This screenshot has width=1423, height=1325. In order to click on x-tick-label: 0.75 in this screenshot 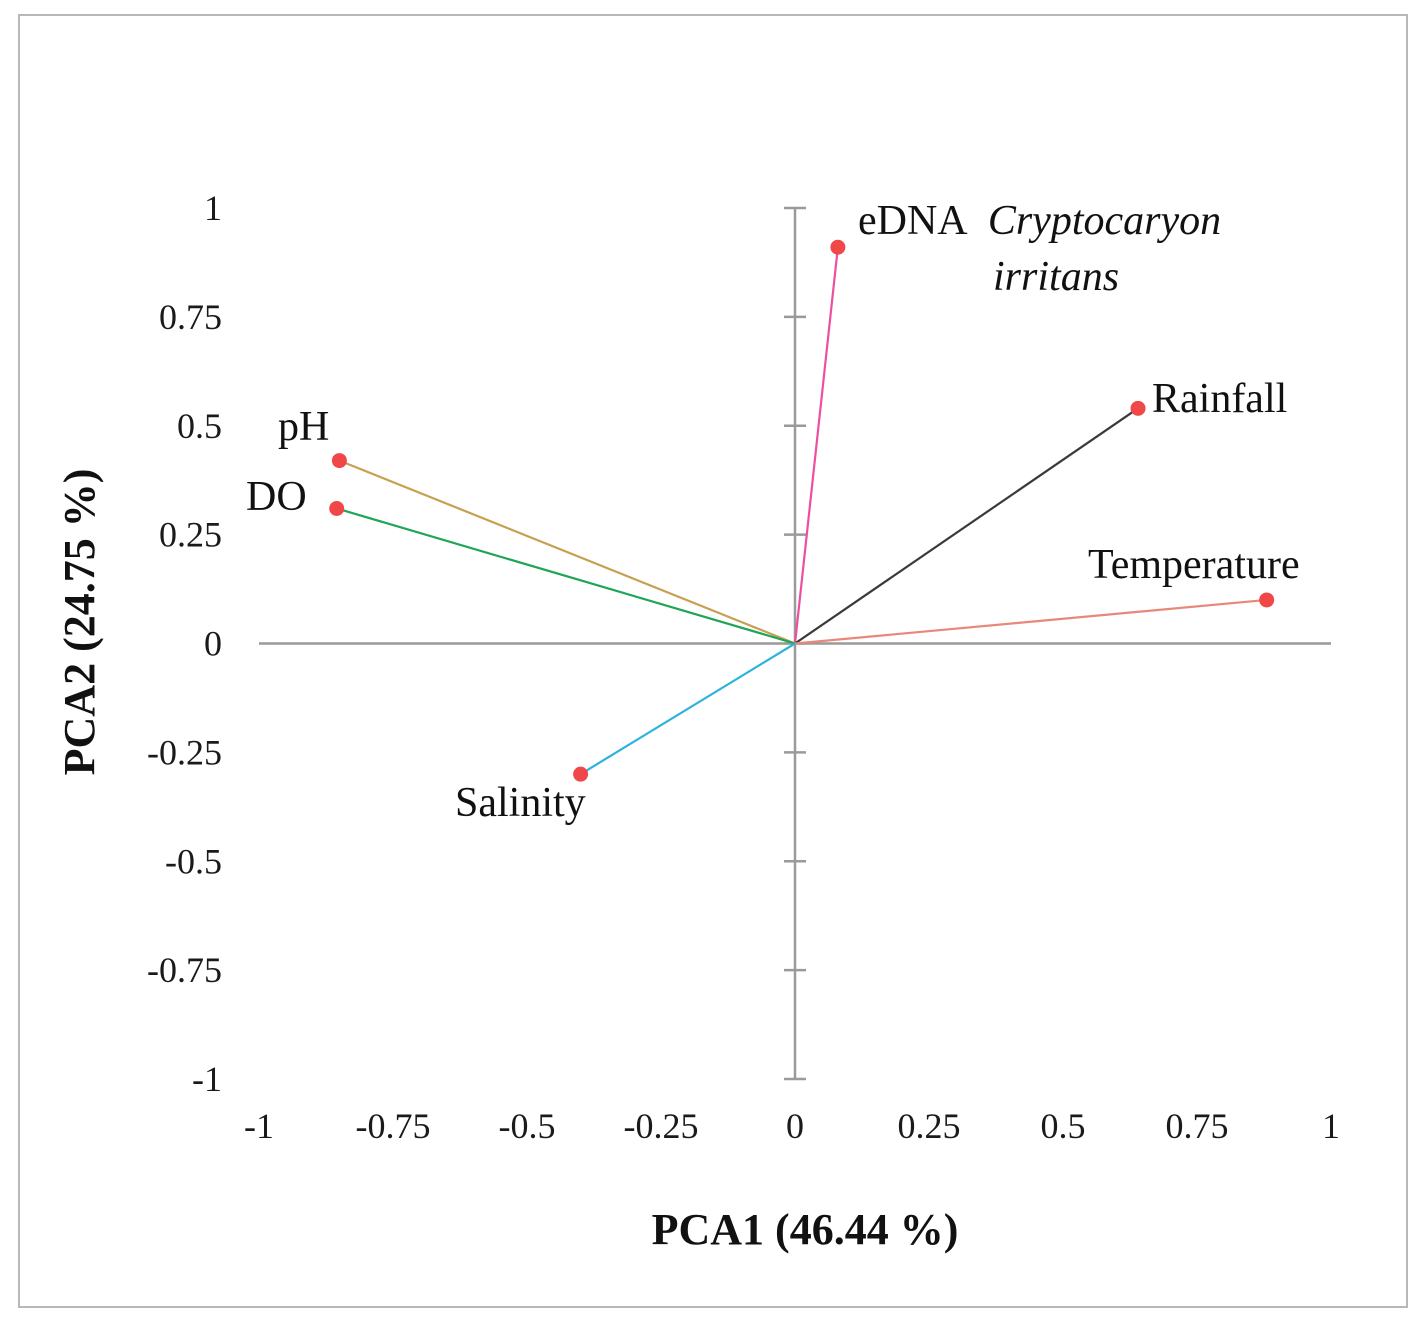, I will do `click(1197, 1126)`.